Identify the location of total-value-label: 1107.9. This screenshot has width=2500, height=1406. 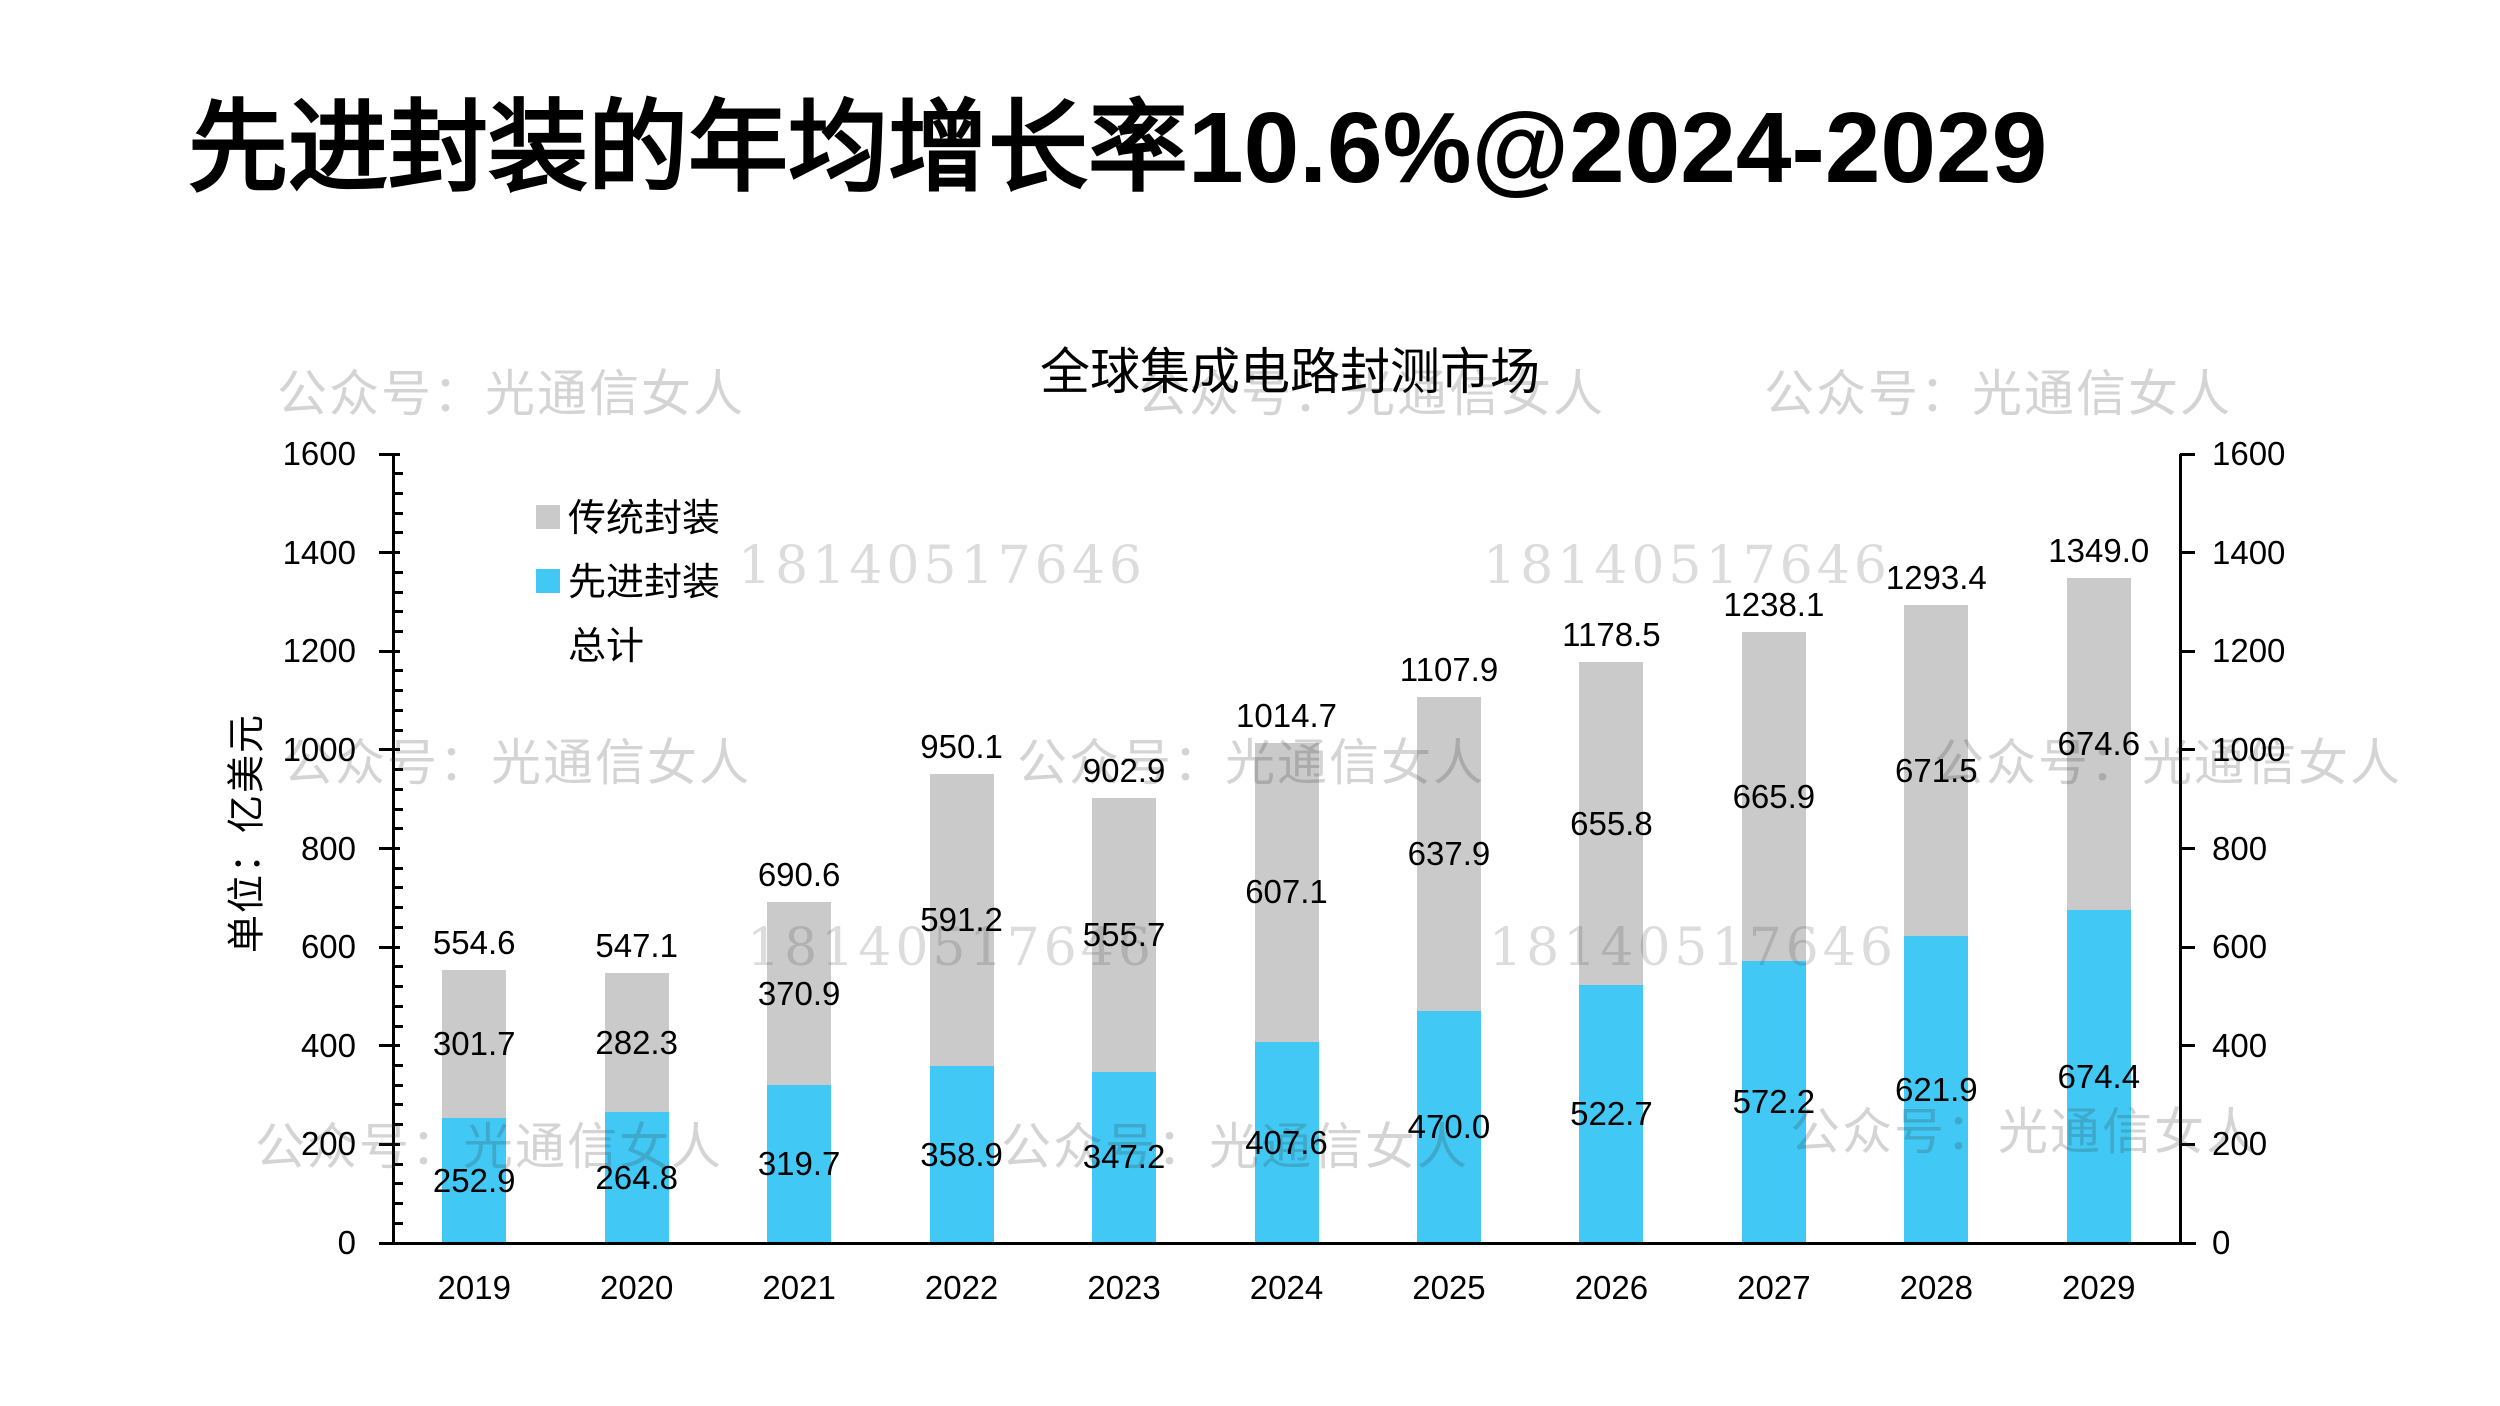
(1449, 669).